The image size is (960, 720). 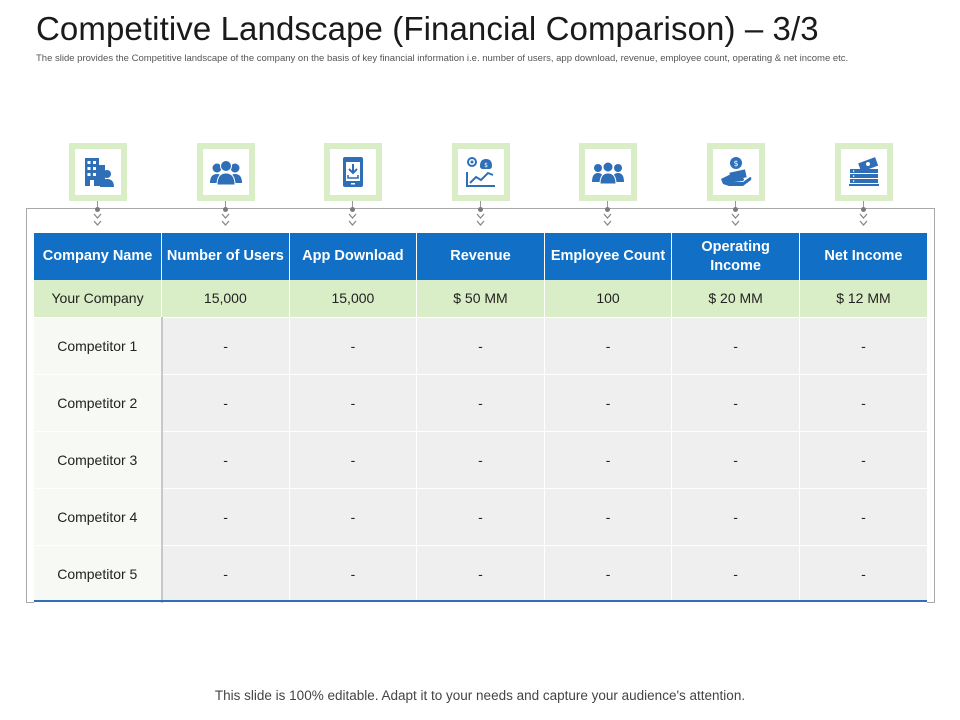 I want to click on table-cell: $ 12 MM, so click(x=863, y=299).